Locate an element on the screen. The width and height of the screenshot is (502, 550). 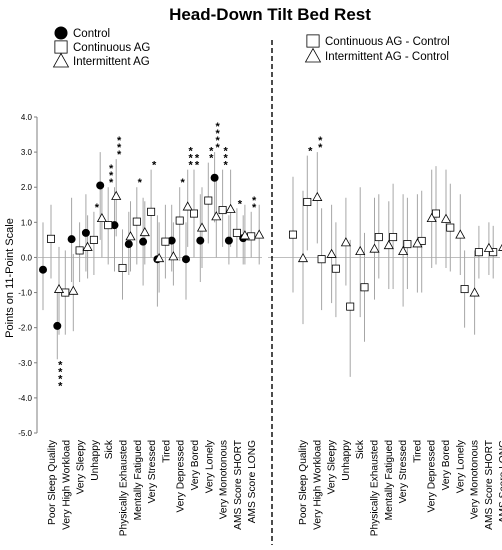
y-tick-label: -1.0 is located at coordinates (25, 293).